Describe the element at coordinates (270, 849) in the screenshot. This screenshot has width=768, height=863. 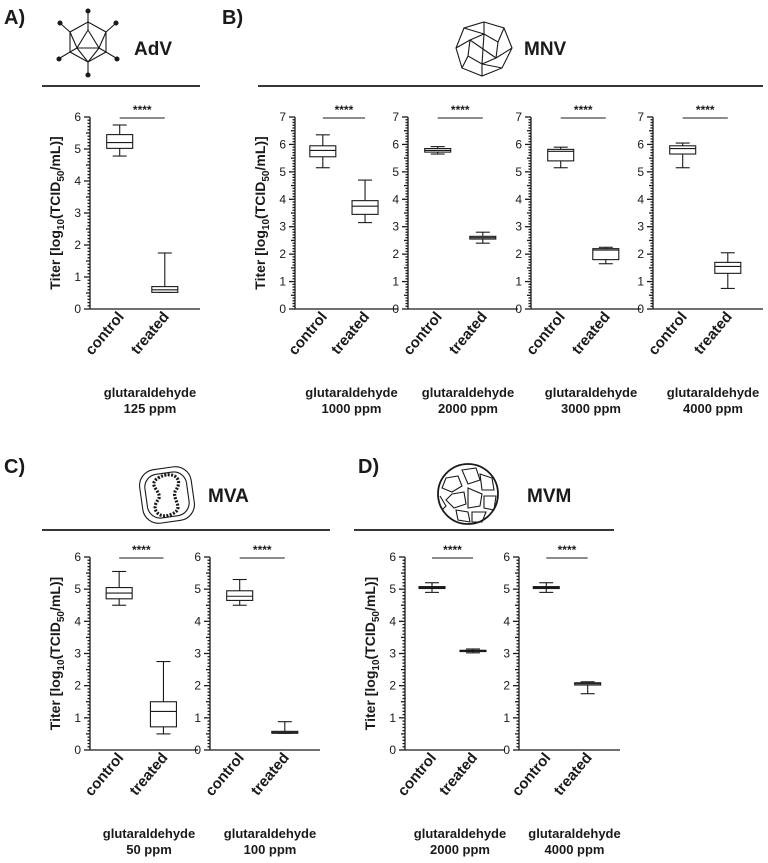
I see `condition-label: 100 ppm` at that location.